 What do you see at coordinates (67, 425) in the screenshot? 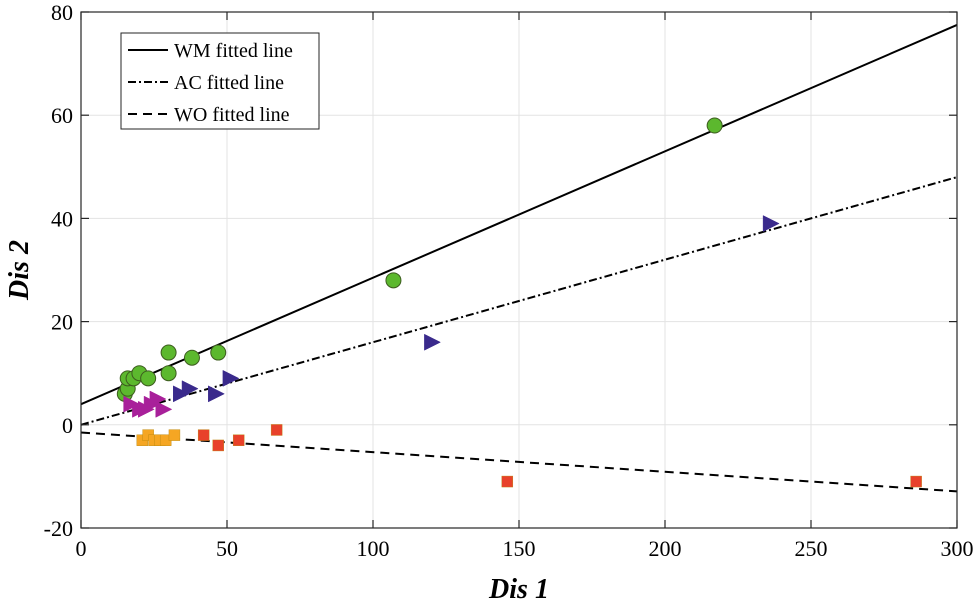
I see `y-tick-label: 0` at bounding box center [67, 425].